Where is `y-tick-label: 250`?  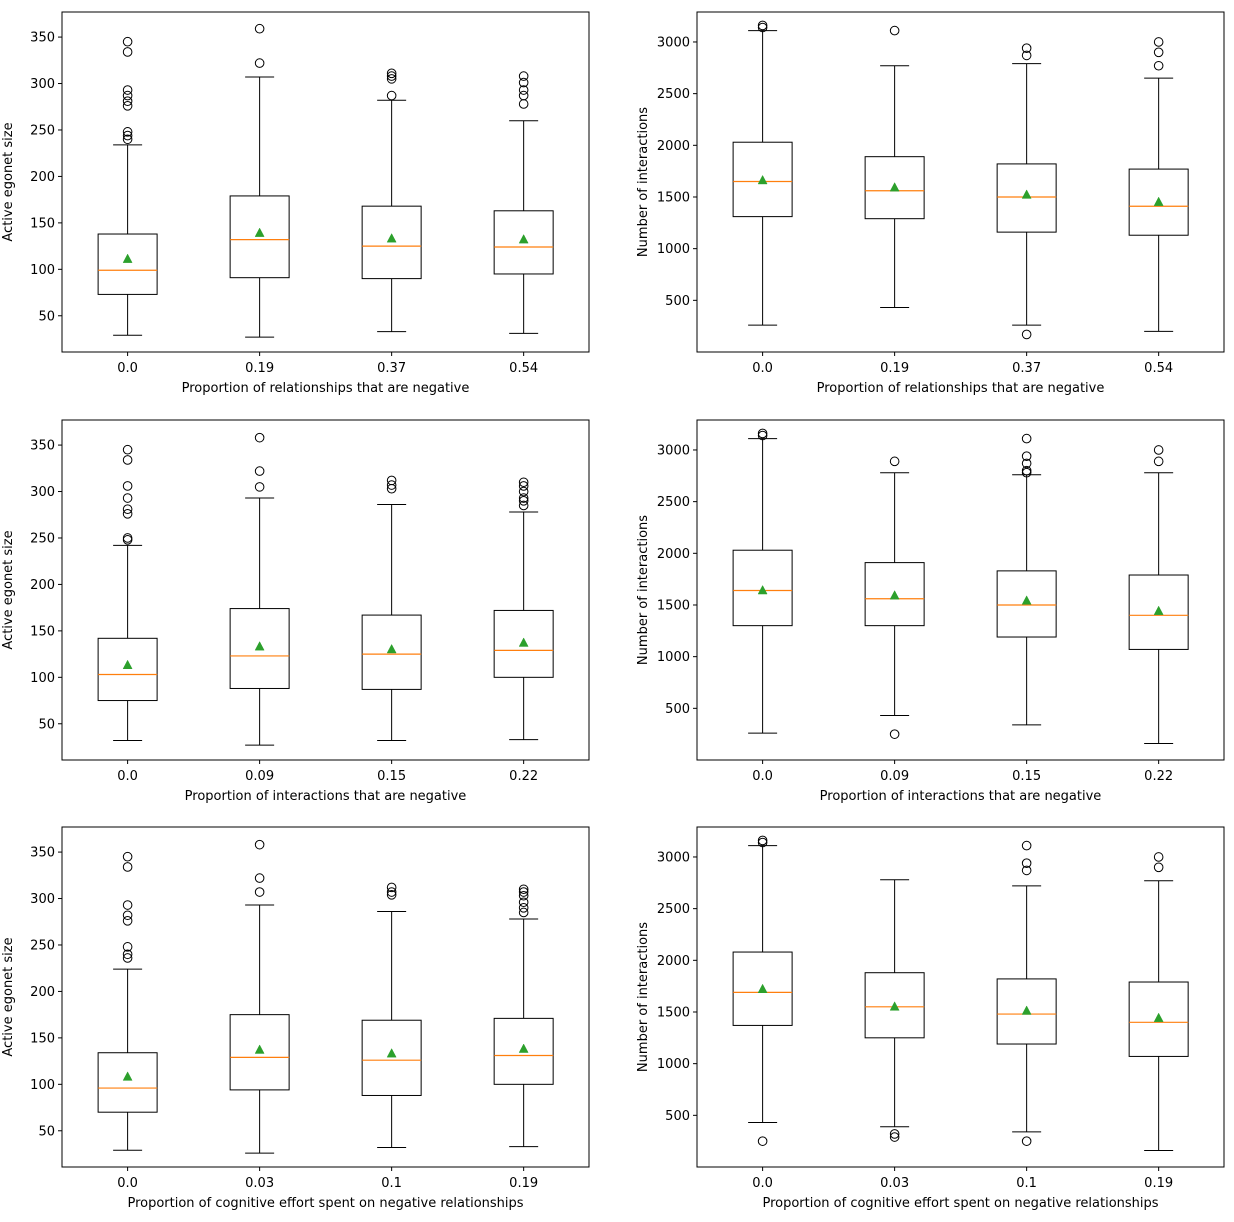
y-tick-label: 250 is located at coordinates (42, 945).